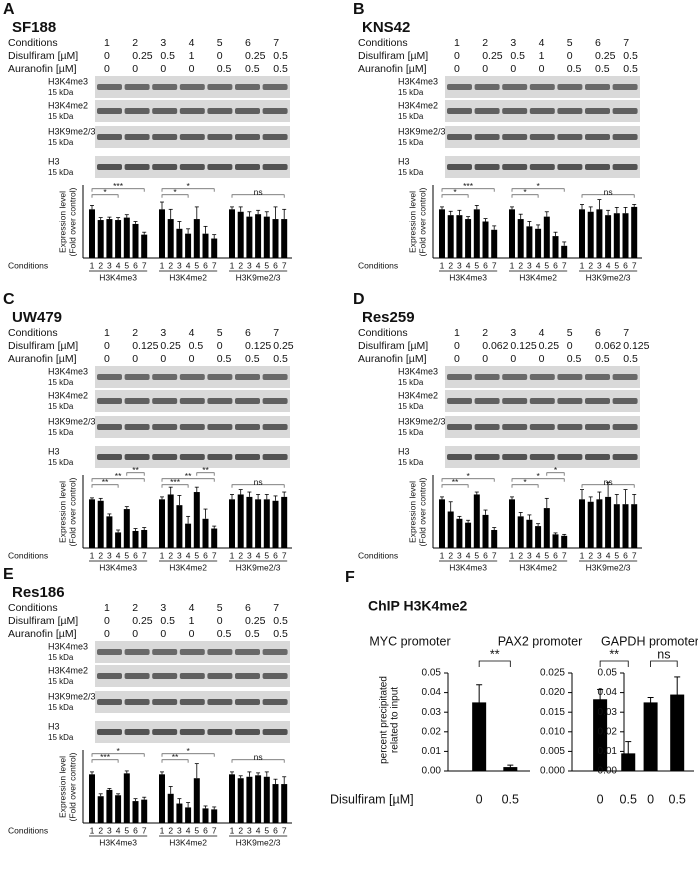 The width and height of the screenshot is (698, 879). I want to click on y-tick-label: 0.03, so click(608, 712).